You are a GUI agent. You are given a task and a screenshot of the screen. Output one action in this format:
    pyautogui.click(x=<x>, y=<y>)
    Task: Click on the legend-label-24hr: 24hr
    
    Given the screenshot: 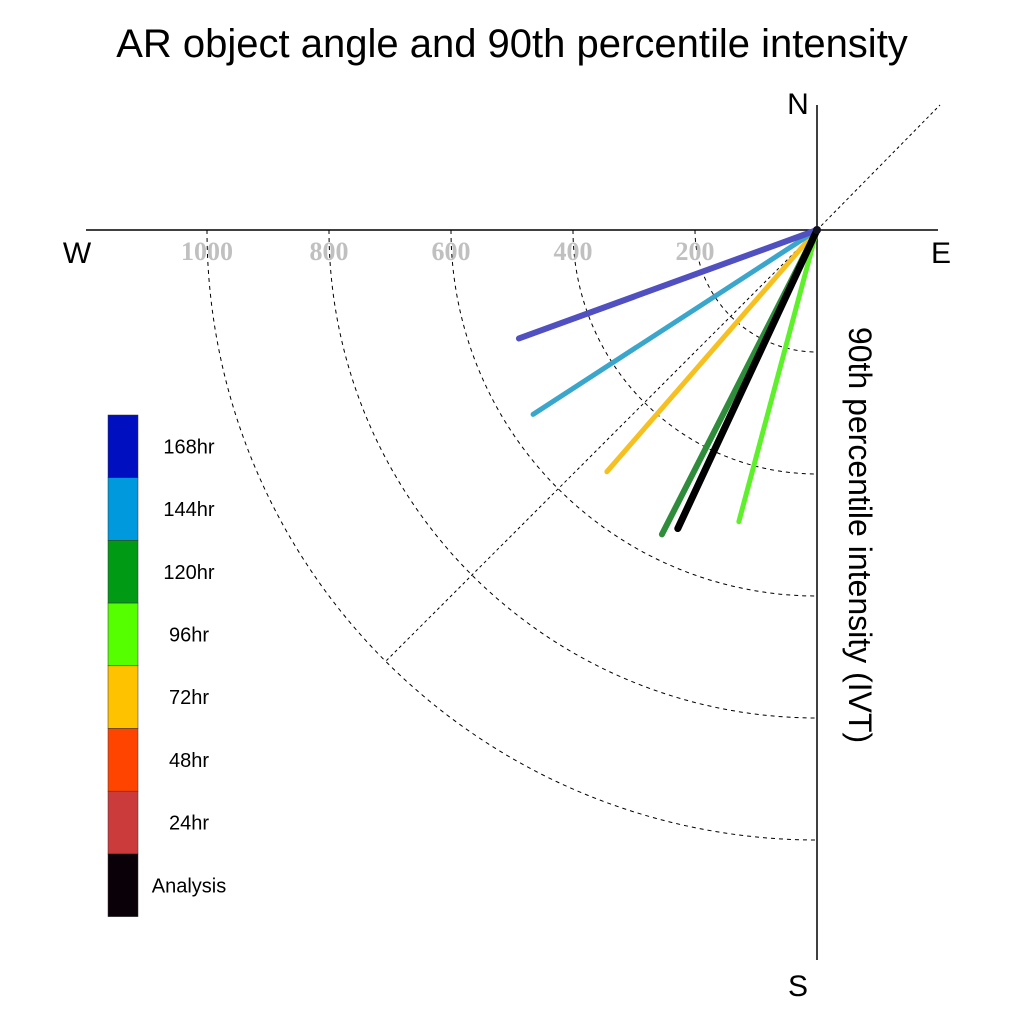 What is the action you would take?
    pyautogui.click(x=189, y=824)
    